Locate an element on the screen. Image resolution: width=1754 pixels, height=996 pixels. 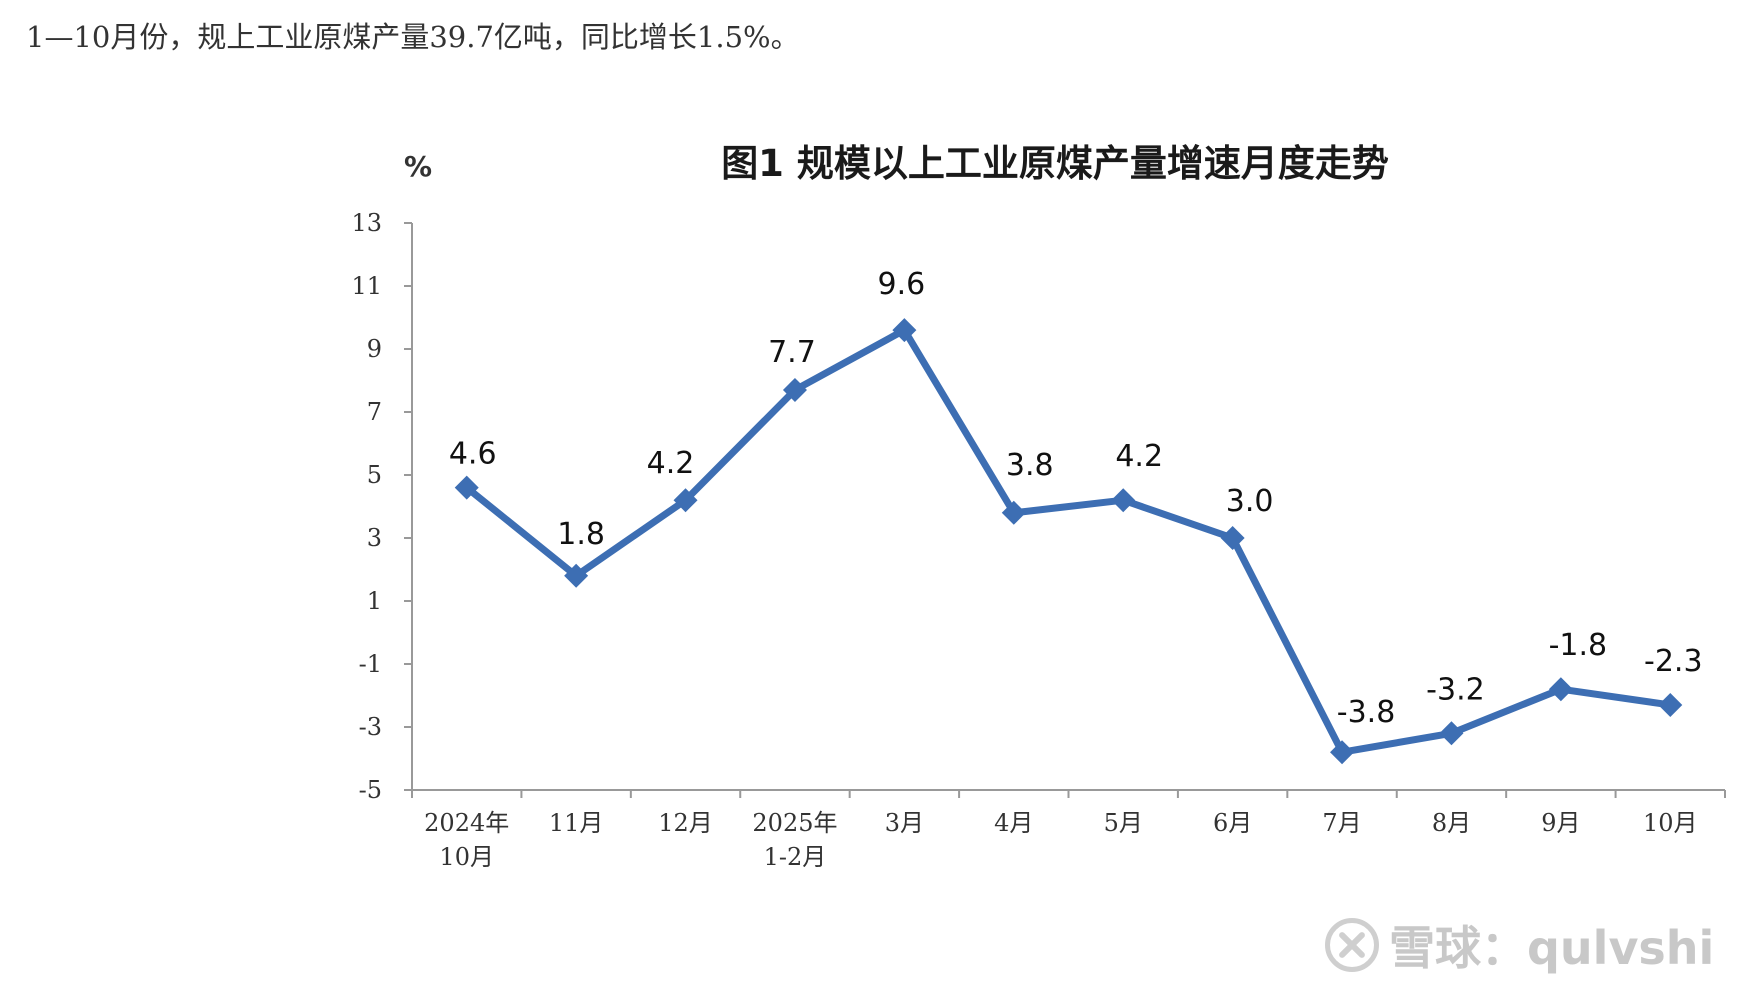
y-tick-label: 9 is located at coordinates (374, 349).